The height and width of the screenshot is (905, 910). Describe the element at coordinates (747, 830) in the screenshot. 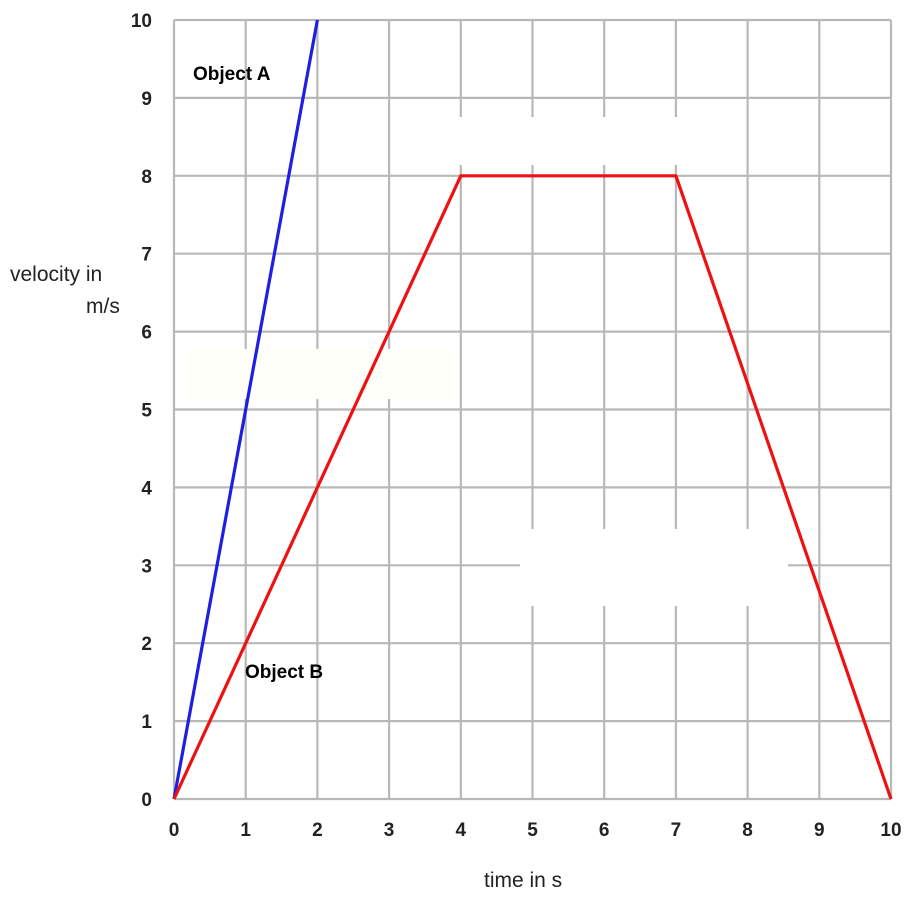

I see `x-tick-label: 8` at that location.